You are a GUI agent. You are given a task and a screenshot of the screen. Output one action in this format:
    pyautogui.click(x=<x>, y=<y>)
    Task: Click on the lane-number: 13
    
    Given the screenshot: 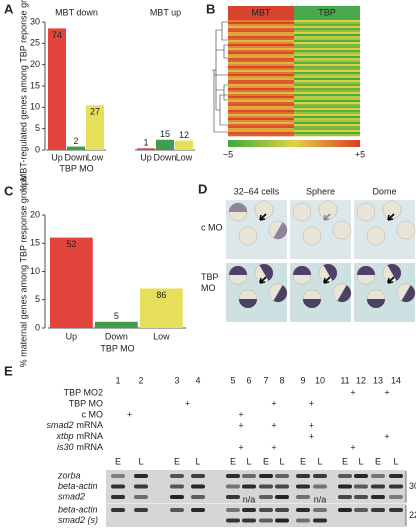 What is the action you would take?
    pyautogui.click(x=378, y=380)
    